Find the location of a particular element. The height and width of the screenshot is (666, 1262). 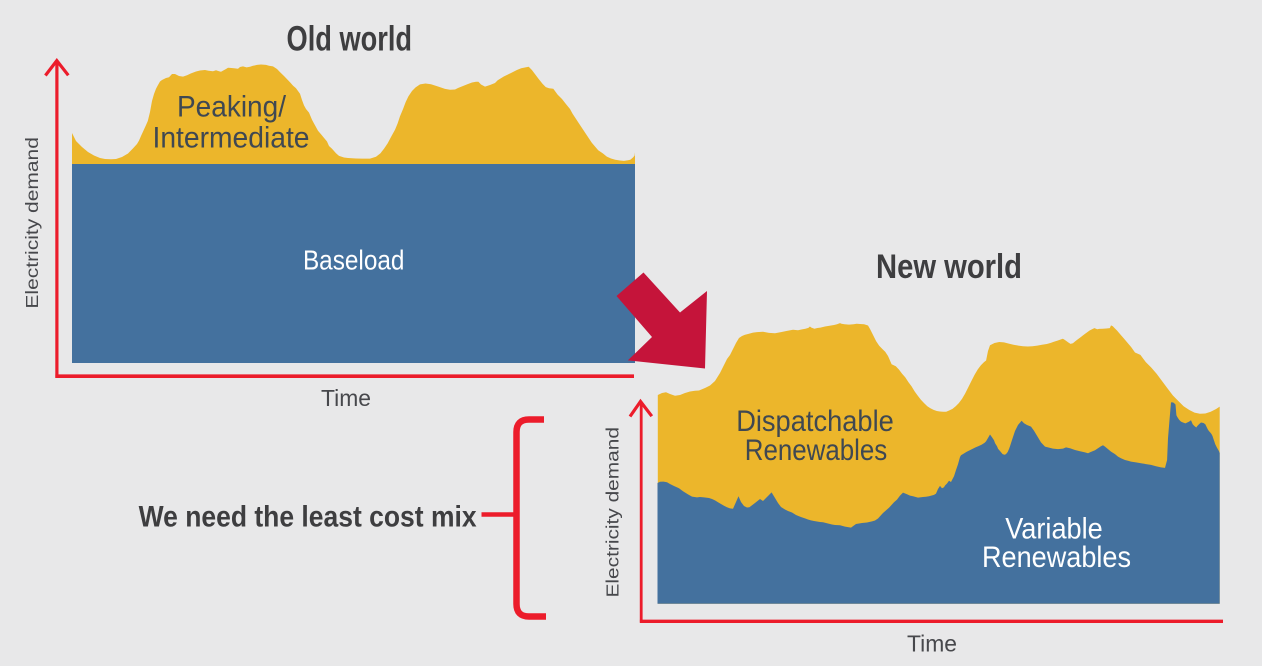

svg-text: Peaking/ is located at coordinates (232, 107).